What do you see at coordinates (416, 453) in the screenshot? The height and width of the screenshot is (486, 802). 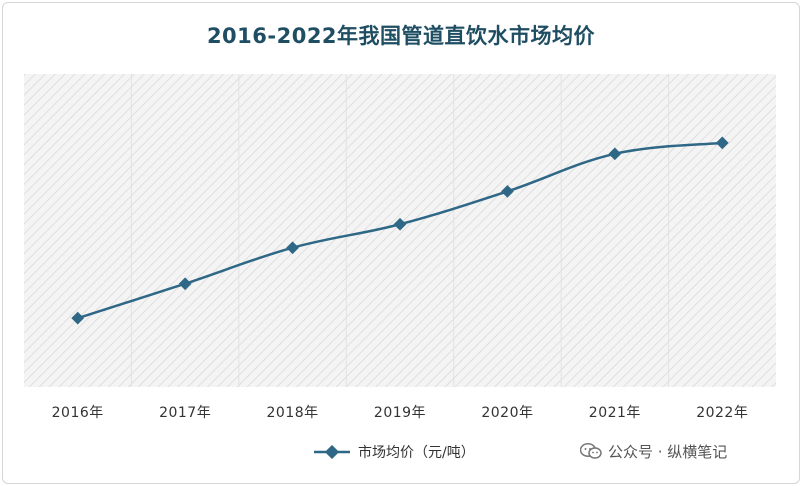 I see `legend-label: 市场均价（元/吨）` at bounding box center [416, 453].